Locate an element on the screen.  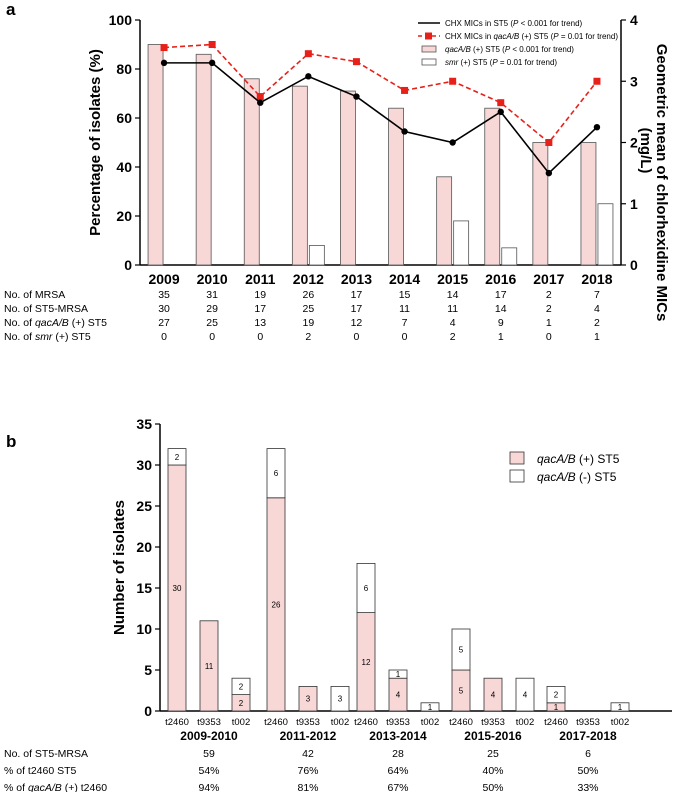
y-tick-label: 10 is located at coordinates (144, 629).